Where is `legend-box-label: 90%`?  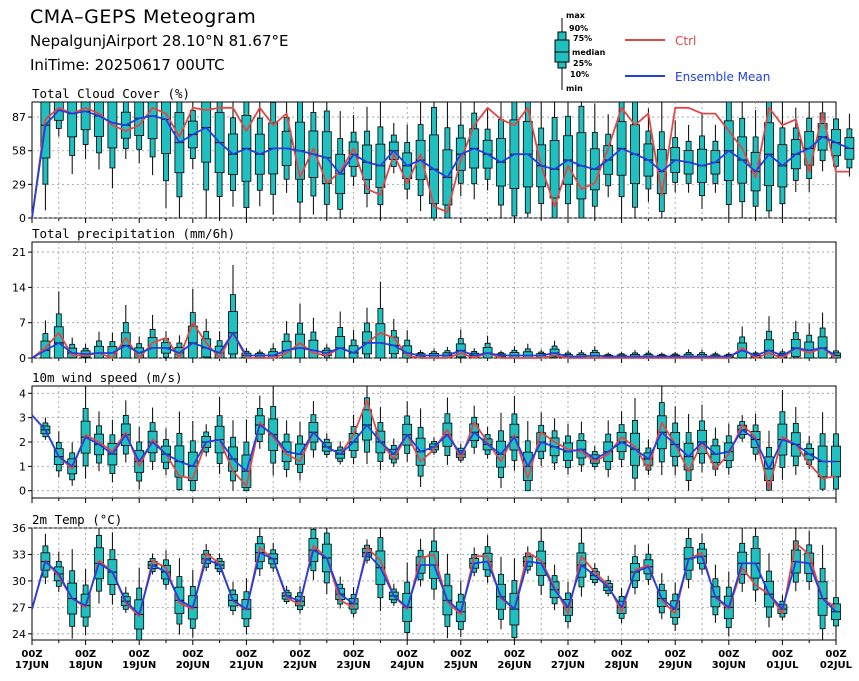
legend-box-label: 90% is located at coordinates (578, 28).